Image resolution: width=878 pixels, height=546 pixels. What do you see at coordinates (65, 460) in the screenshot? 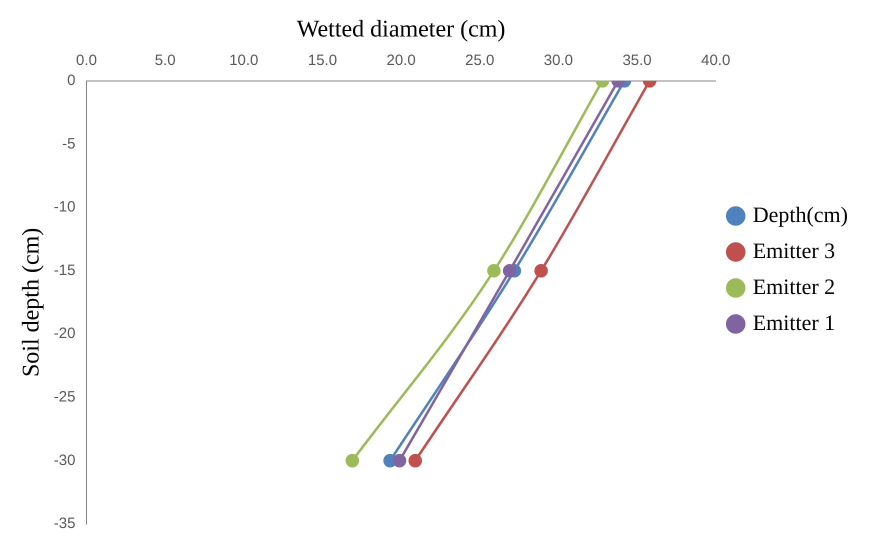
I see `y-tick-label: -30` at bounding box center [65, 460].